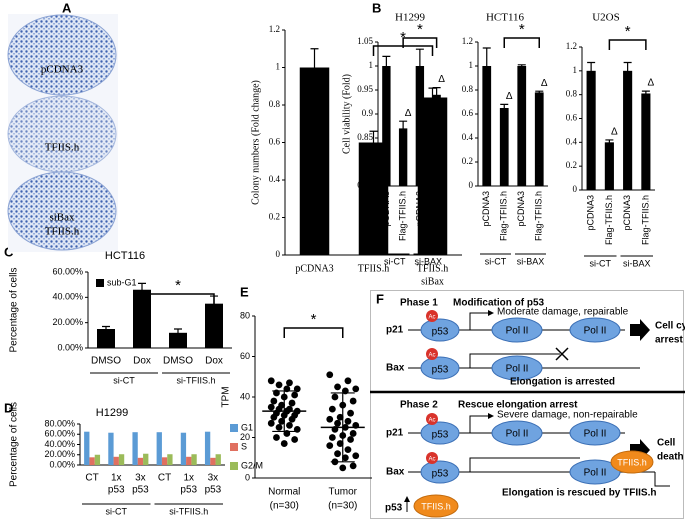 This screenshot has height=520, width=685. What do you see at coordinates (368, 113) in the screenshot?
I see `y-tick-label: 0.9` at bounding box center [368, 113].